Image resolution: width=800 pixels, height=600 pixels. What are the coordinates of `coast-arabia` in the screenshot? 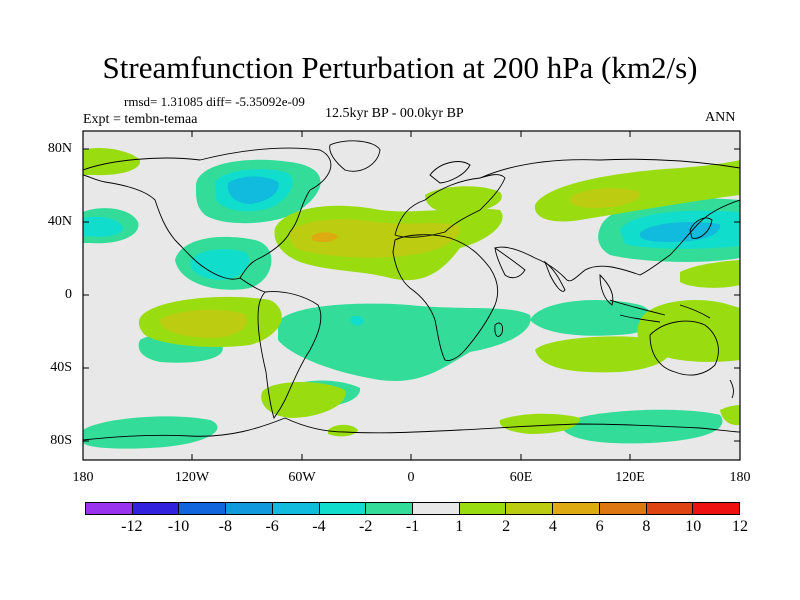 It's located at (510, 263).